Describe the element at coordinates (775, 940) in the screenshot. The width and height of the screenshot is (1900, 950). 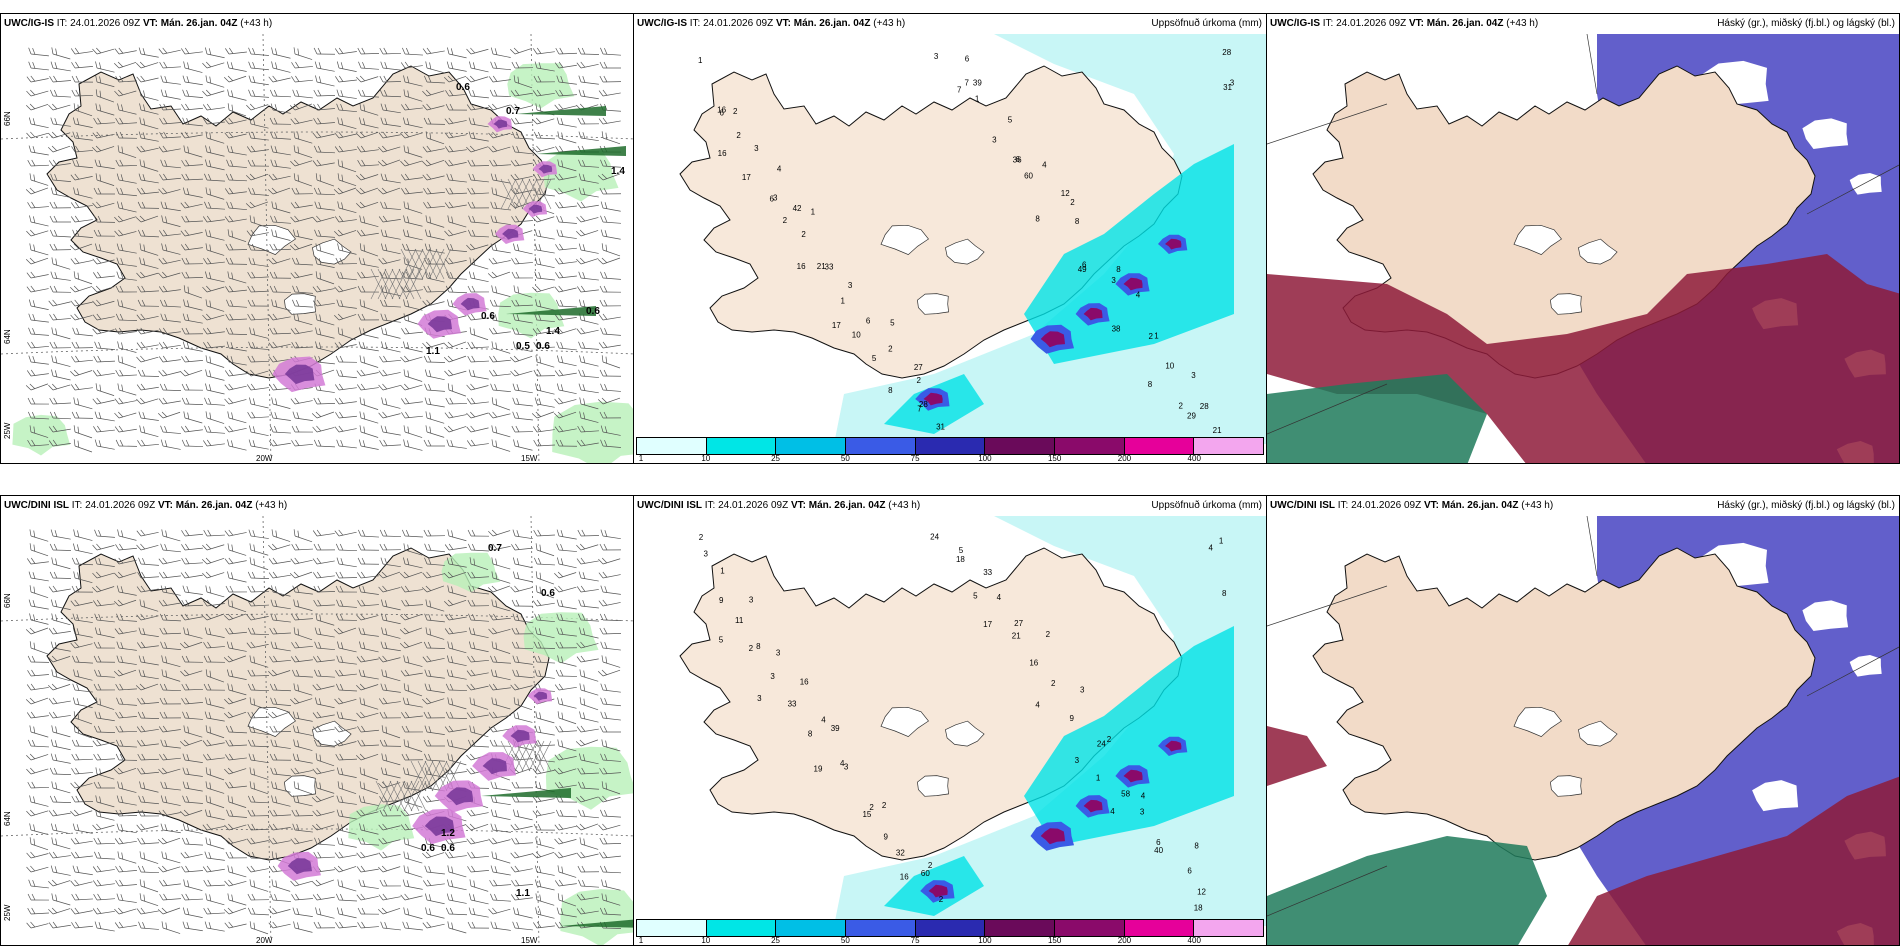
I see `colorbar-tick: 25` at that location.